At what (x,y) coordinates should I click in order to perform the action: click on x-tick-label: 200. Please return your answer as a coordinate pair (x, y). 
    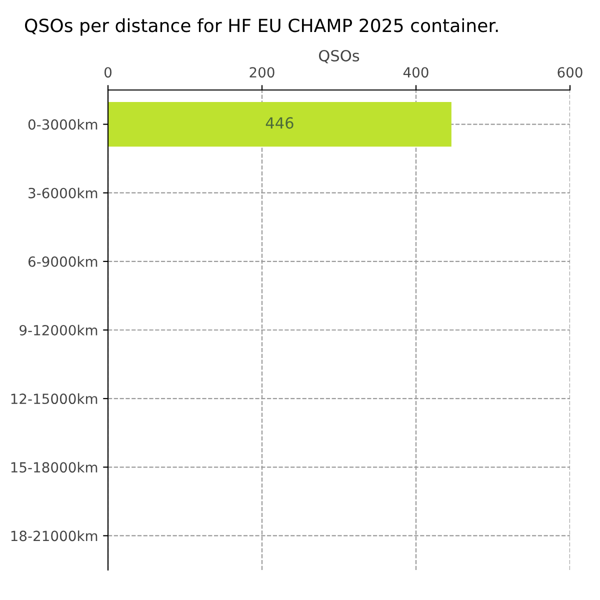
    Looking at the image, I should click on (262, 72).